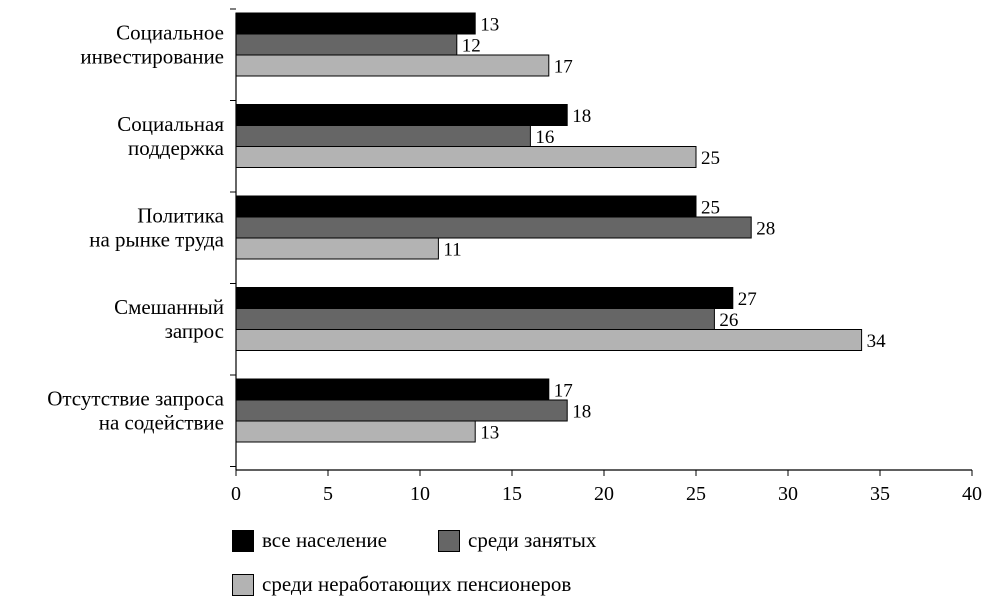 Image resolution: width=988 pixels, height=598 pixels. What do you see at coordinates (696, 494) in the screenshot?
I see `x-tick-label: 25` at bounding box center [696, 494].